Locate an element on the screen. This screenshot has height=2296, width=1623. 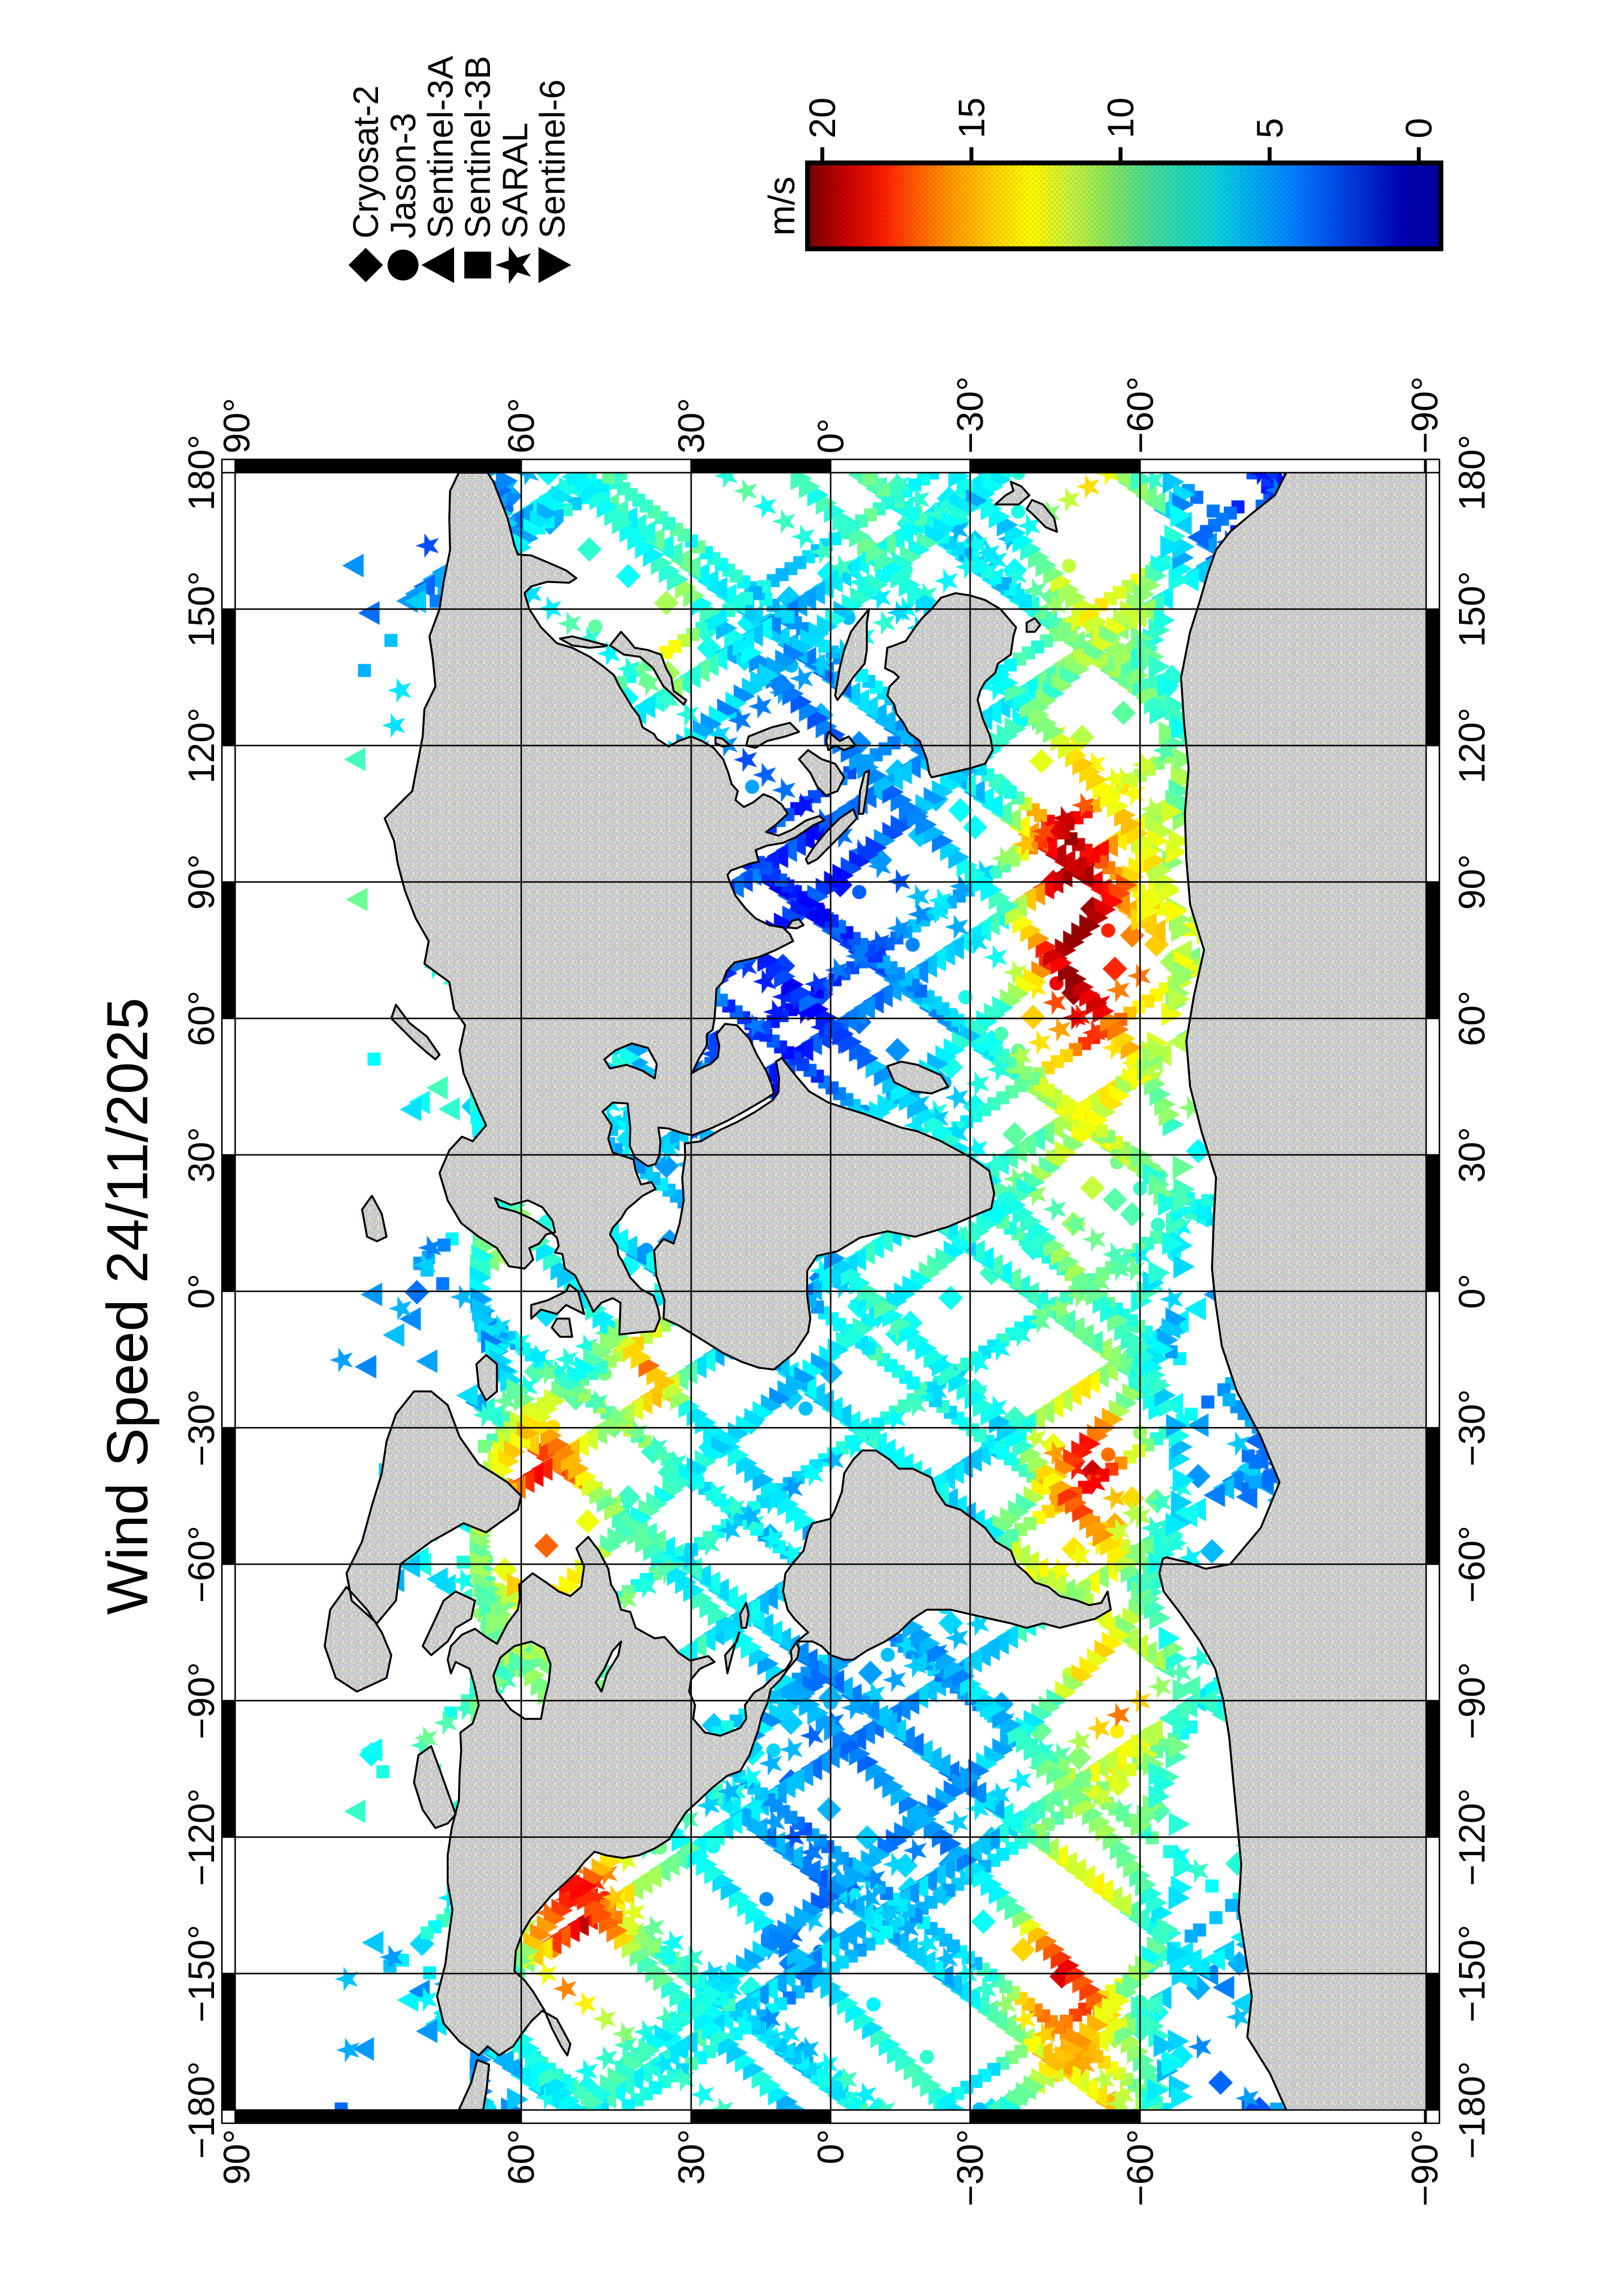
legend-label: SARAL is located at coordinates (516, 181).